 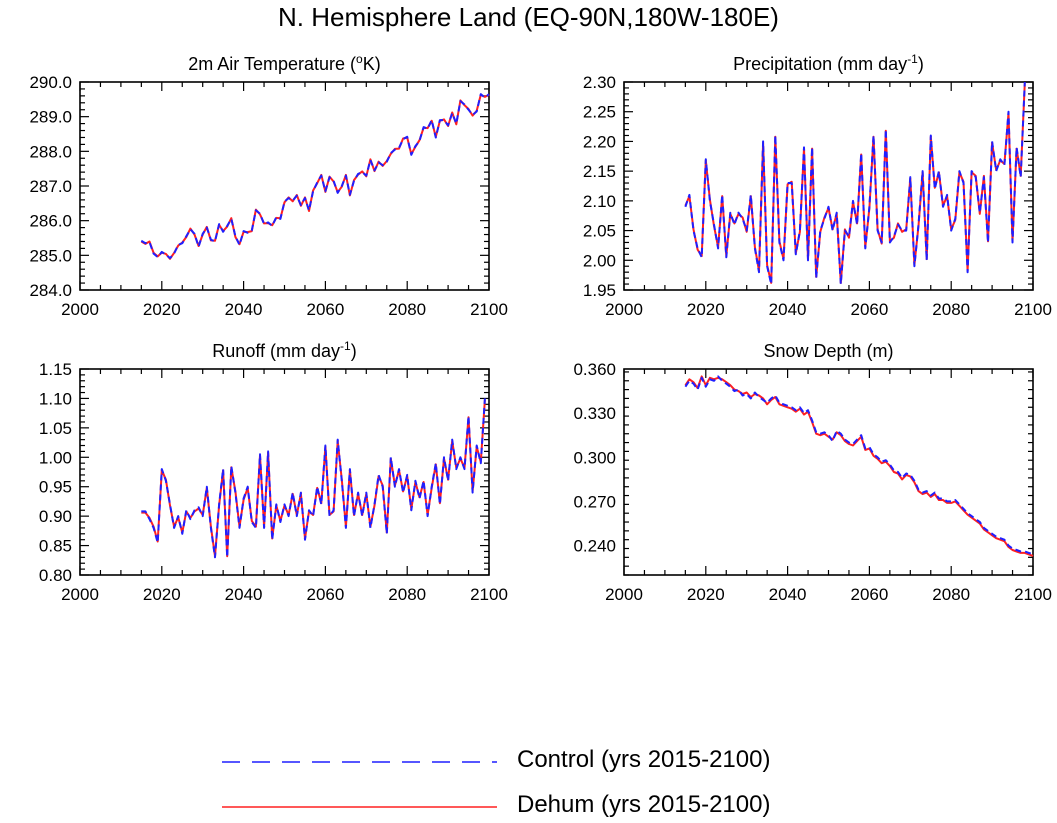 I want to click on y-tick-label: 0.240, so click(x=594, y=546).